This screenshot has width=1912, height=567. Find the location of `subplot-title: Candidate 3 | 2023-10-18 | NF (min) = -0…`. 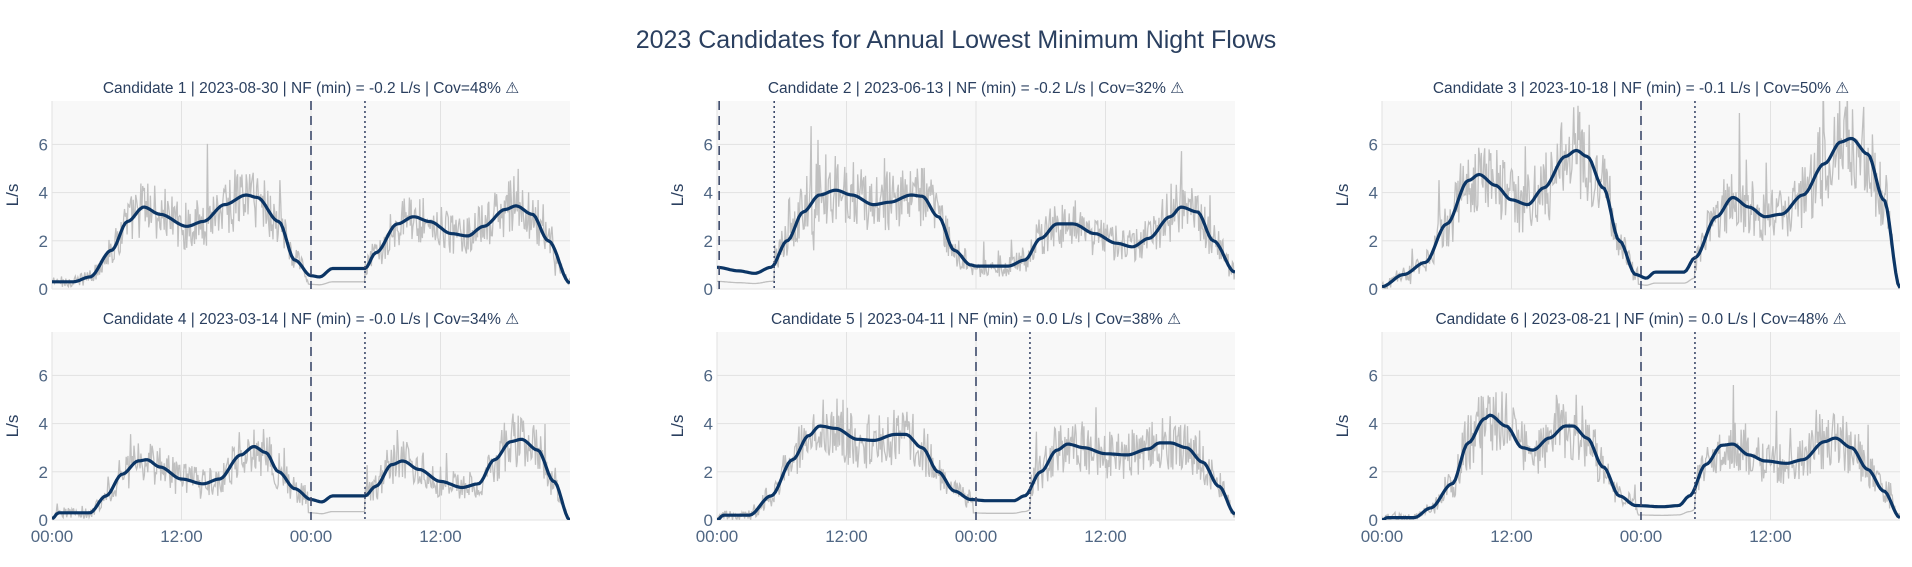

subplot-title: Candidate 3 | 2023-10-18 | NF (min) = -0… is located at coordinates (1641, 88).